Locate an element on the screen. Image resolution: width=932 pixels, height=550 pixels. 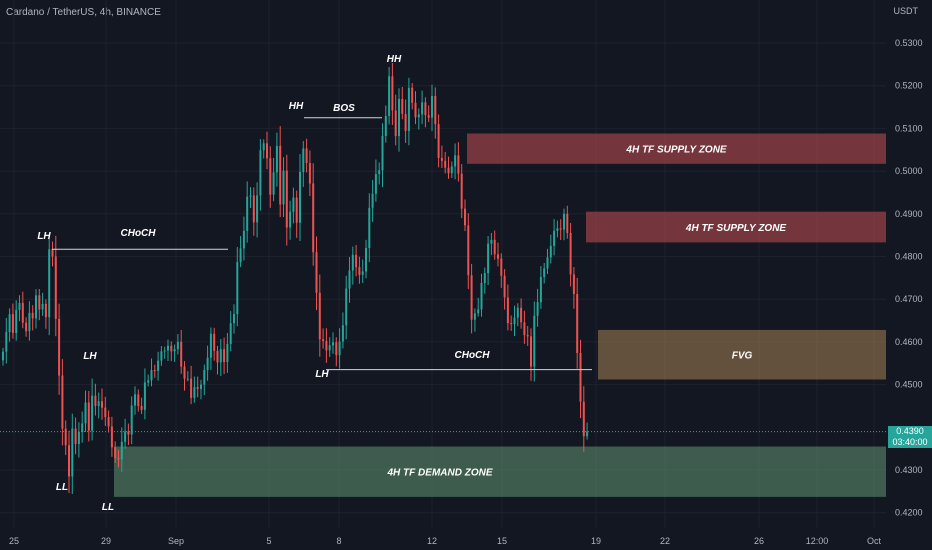
annotation-label: LL is located at coordinates (62, 487).